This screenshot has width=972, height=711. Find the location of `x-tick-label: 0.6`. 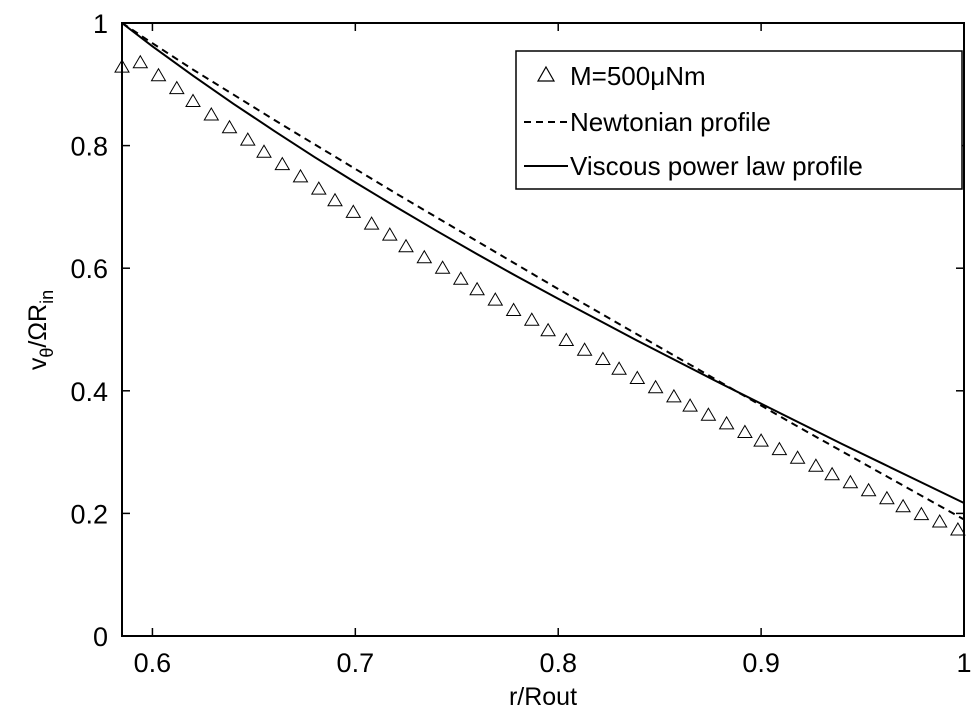

x-tick-label: 0.6 is located at coordinates (153, 663).